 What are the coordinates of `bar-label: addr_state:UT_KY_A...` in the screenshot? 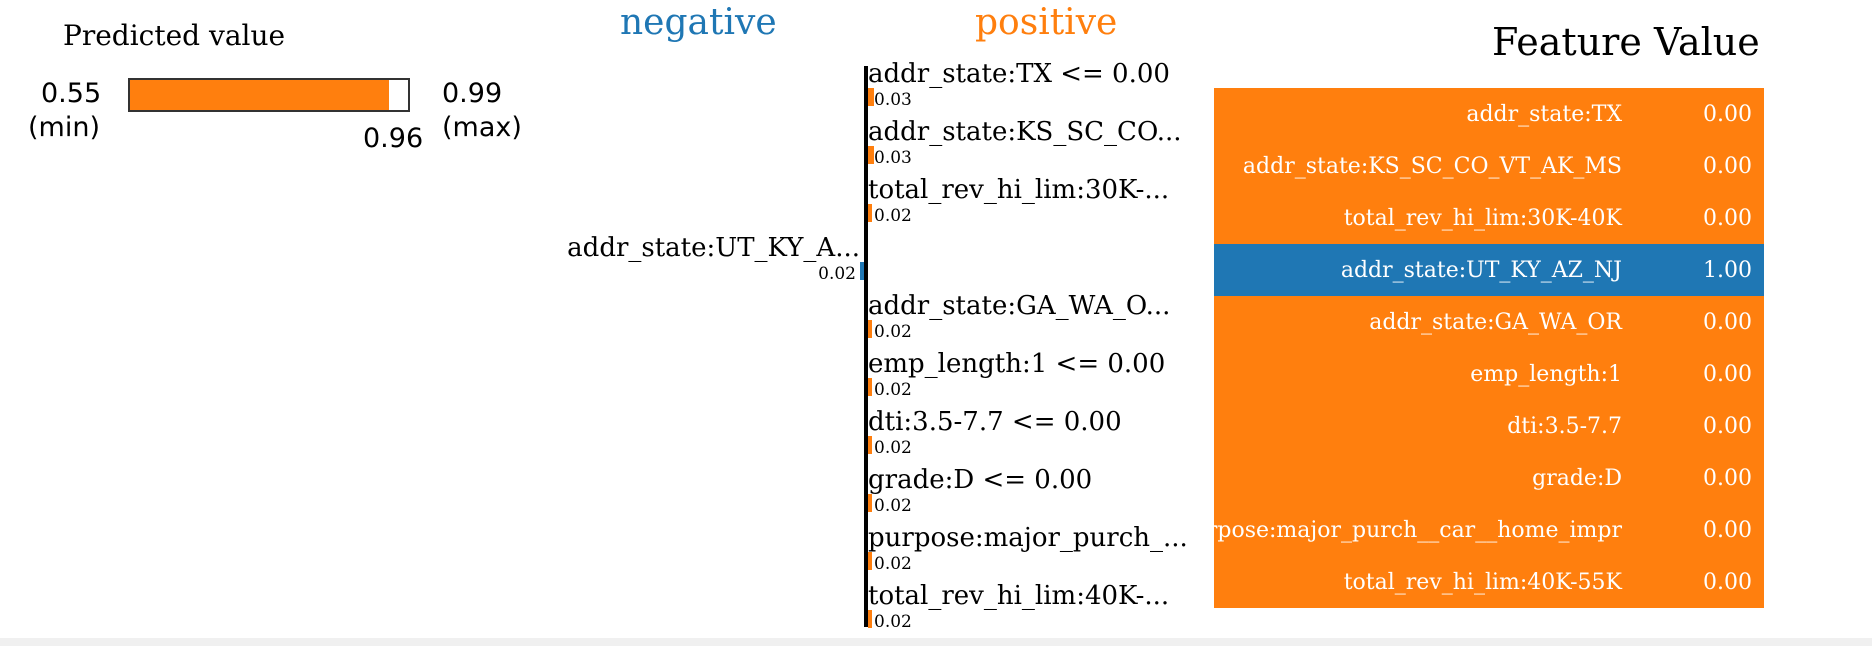 It's located at (713, 248).